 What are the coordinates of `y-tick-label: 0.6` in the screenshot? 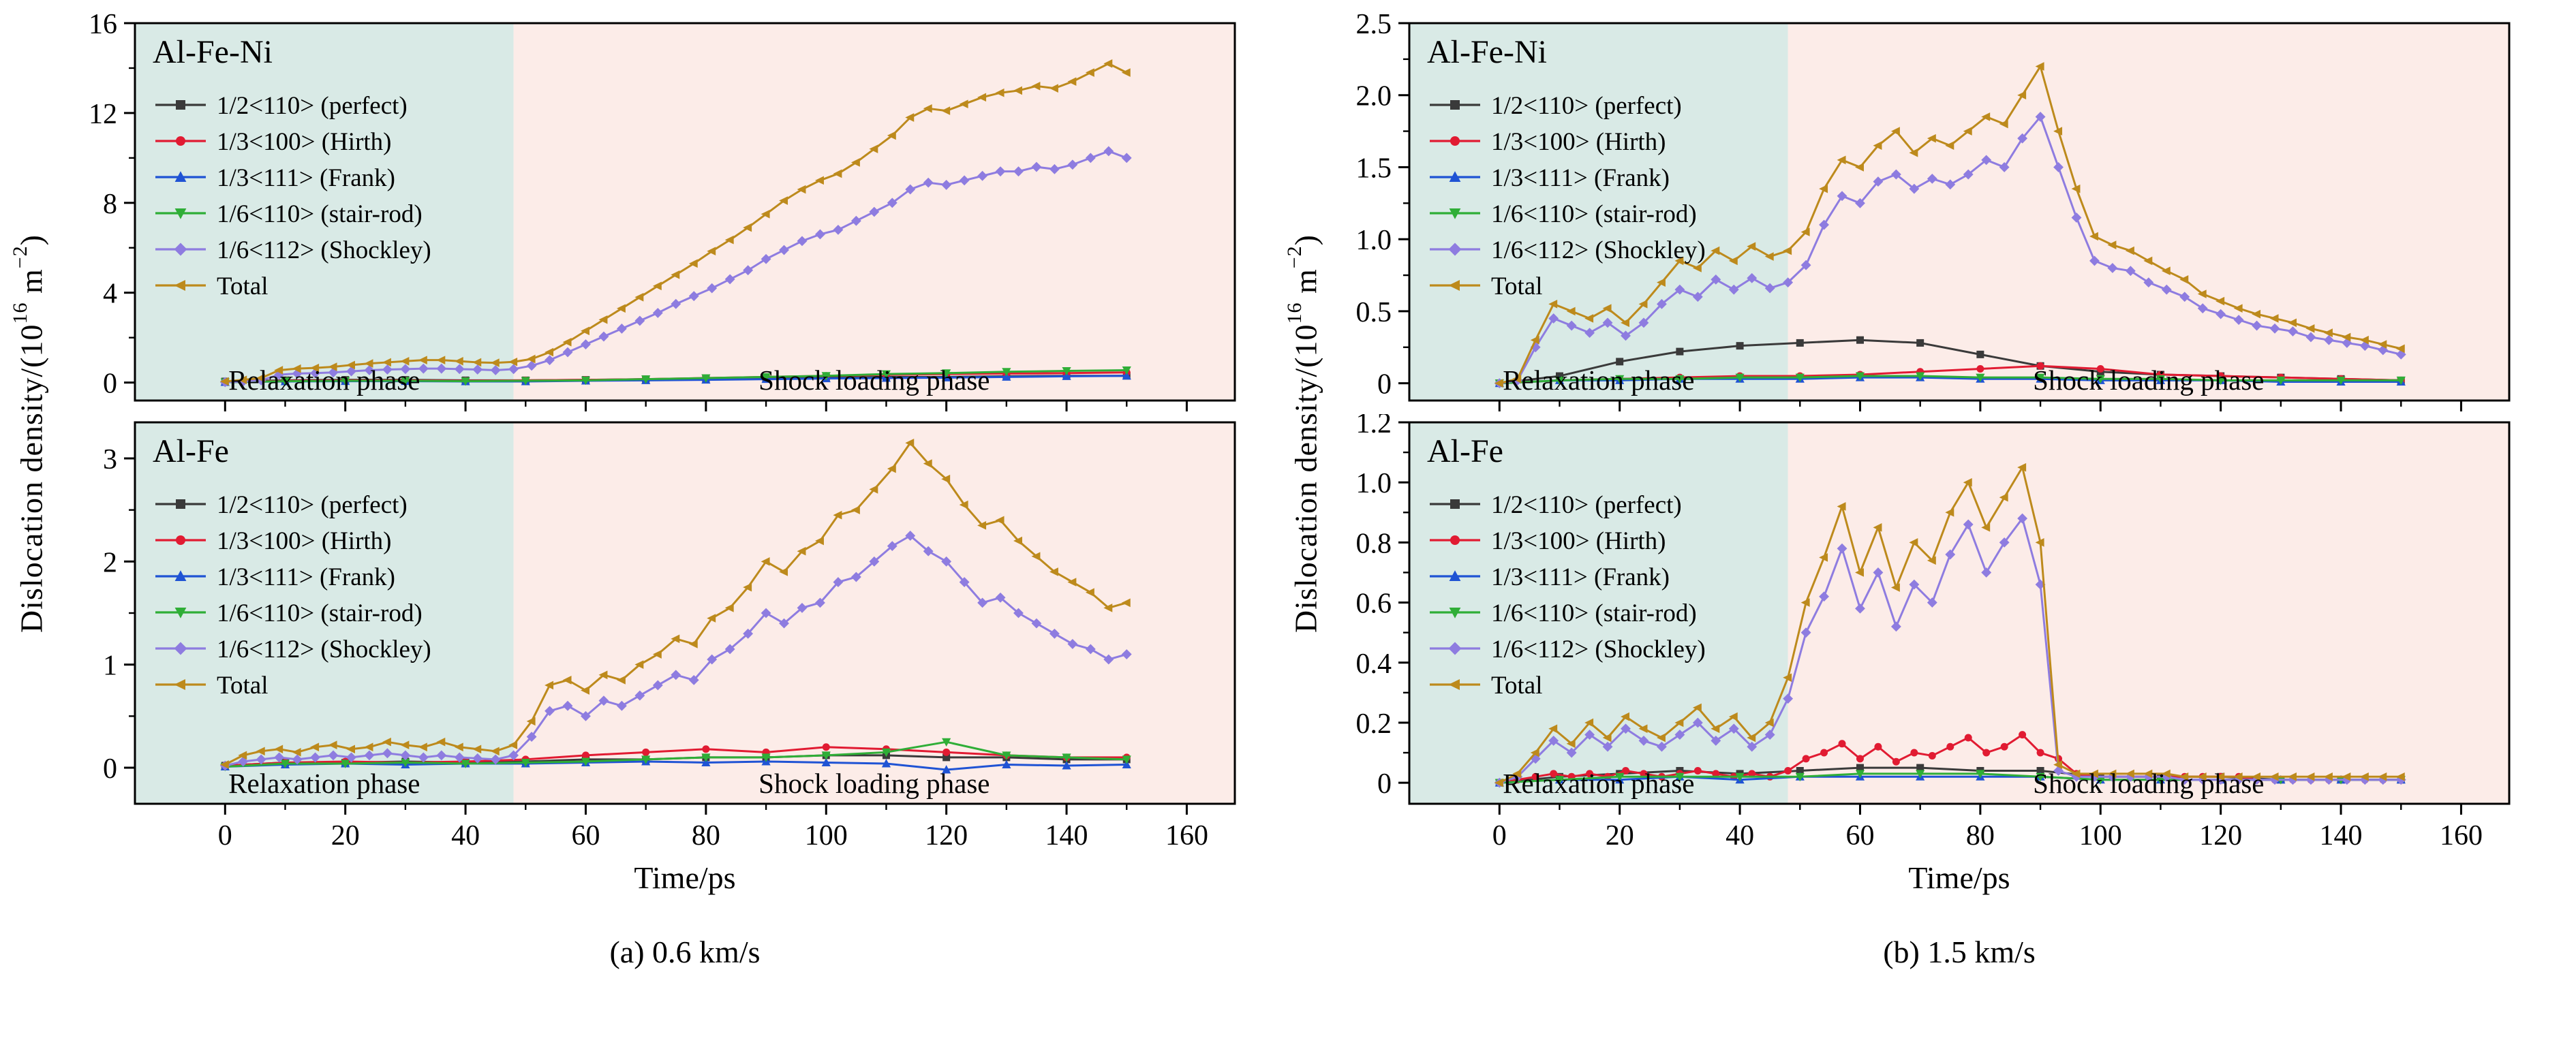 It's located at (1374, 604).